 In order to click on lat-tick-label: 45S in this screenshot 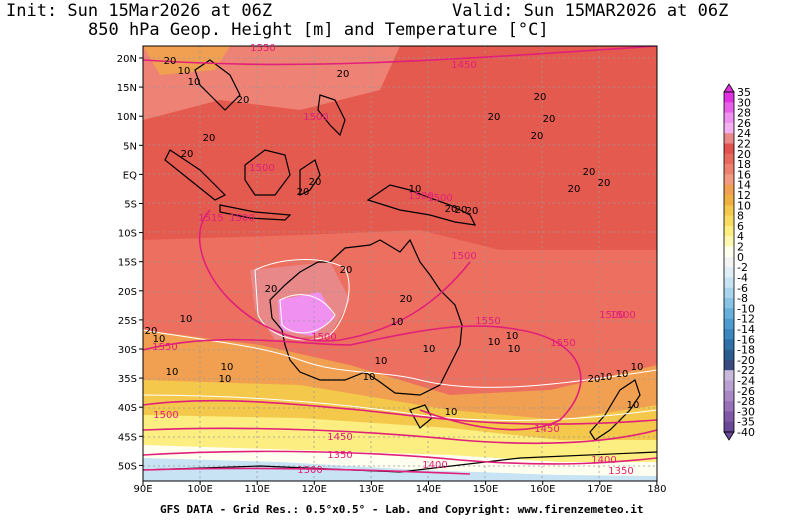, I will do `click(127, 437)`.